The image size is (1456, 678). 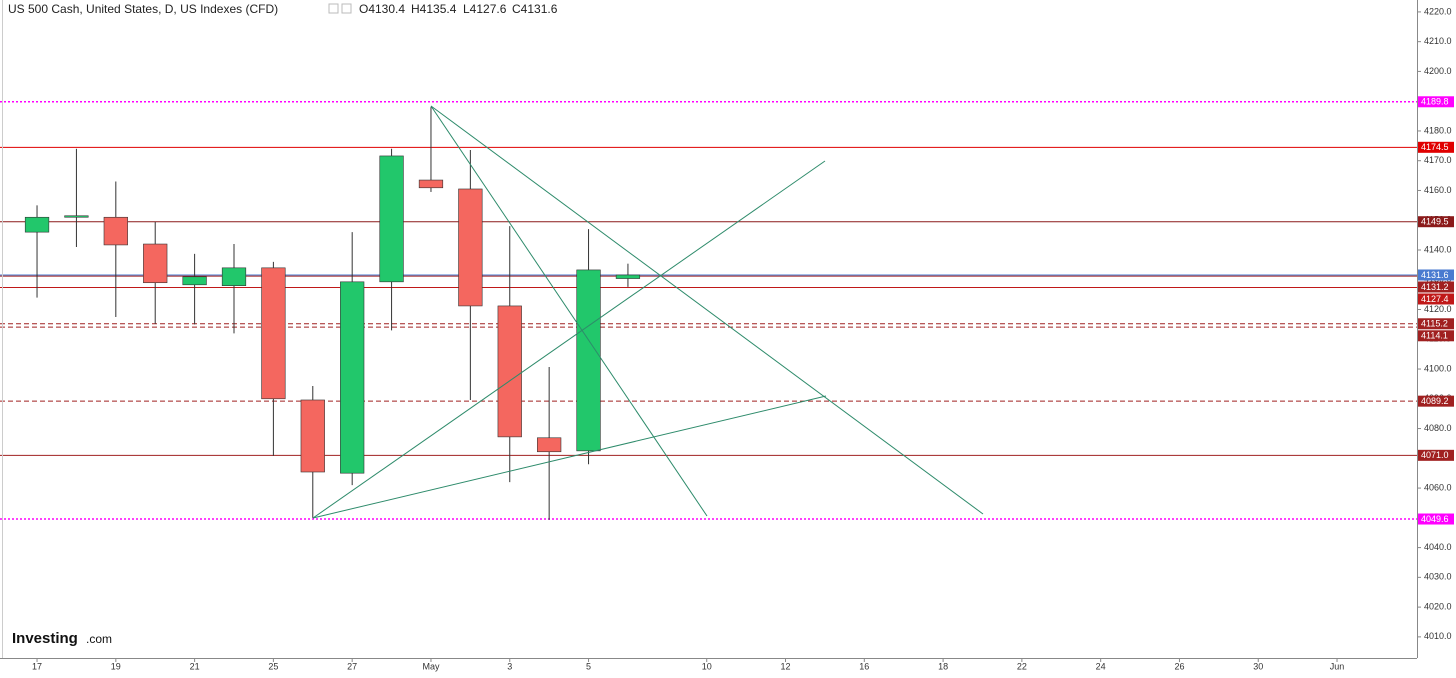 I want to click on x-tick-label: 30, so click(x=1258, y=666).